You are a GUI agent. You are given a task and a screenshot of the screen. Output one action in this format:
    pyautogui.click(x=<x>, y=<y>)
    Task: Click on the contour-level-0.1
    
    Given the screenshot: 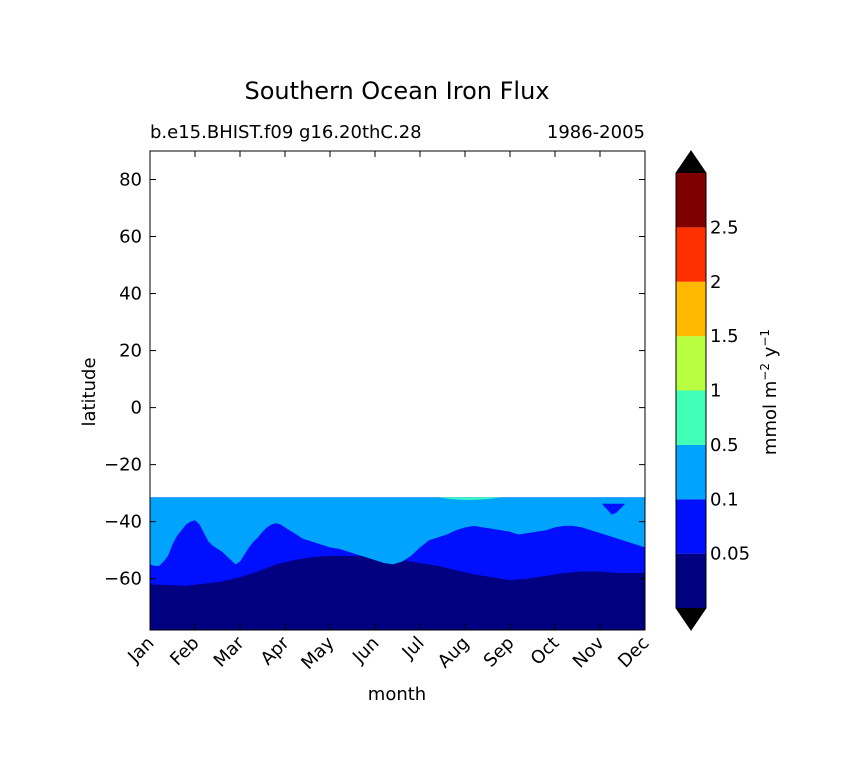 What is the action you would take?
    pyautogui.click(x=397, y=531)
    